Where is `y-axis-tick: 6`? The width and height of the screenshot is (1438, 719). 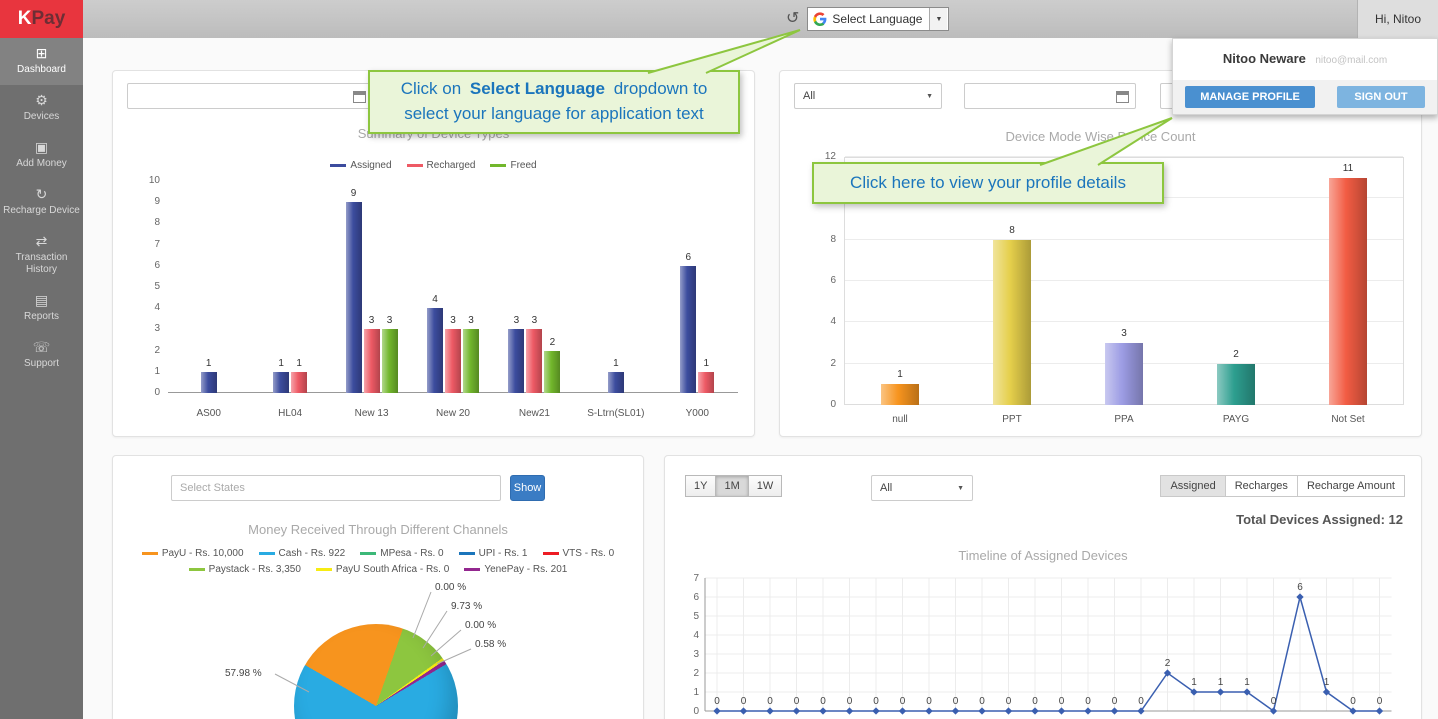
y-axis-tick: 6 is located at coordinates (833, 280).